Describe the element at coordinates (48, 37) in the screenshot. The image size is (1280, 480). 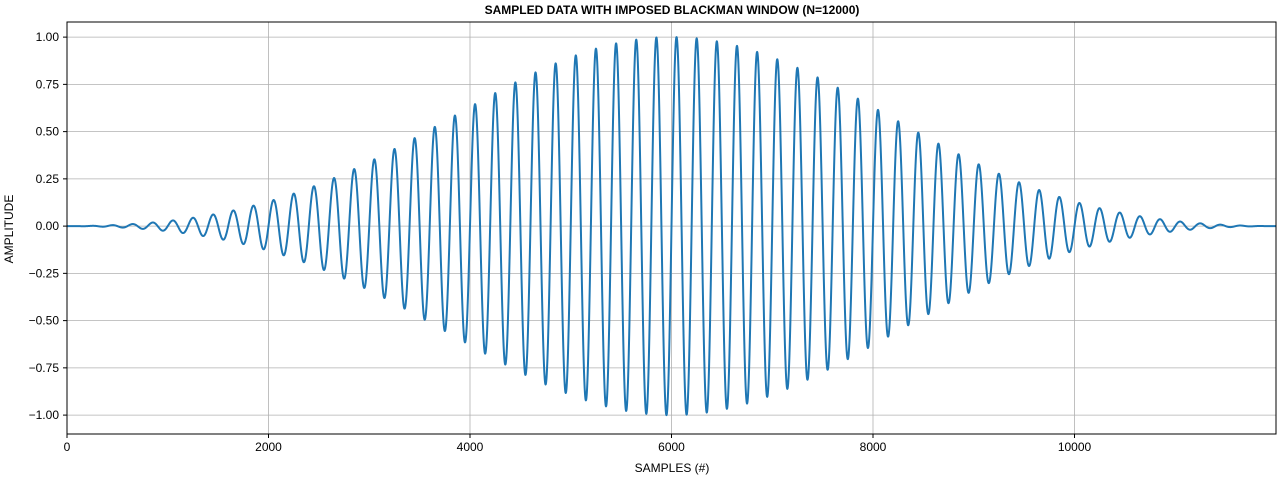
I see `y-tick-label: 1.00` at that location.